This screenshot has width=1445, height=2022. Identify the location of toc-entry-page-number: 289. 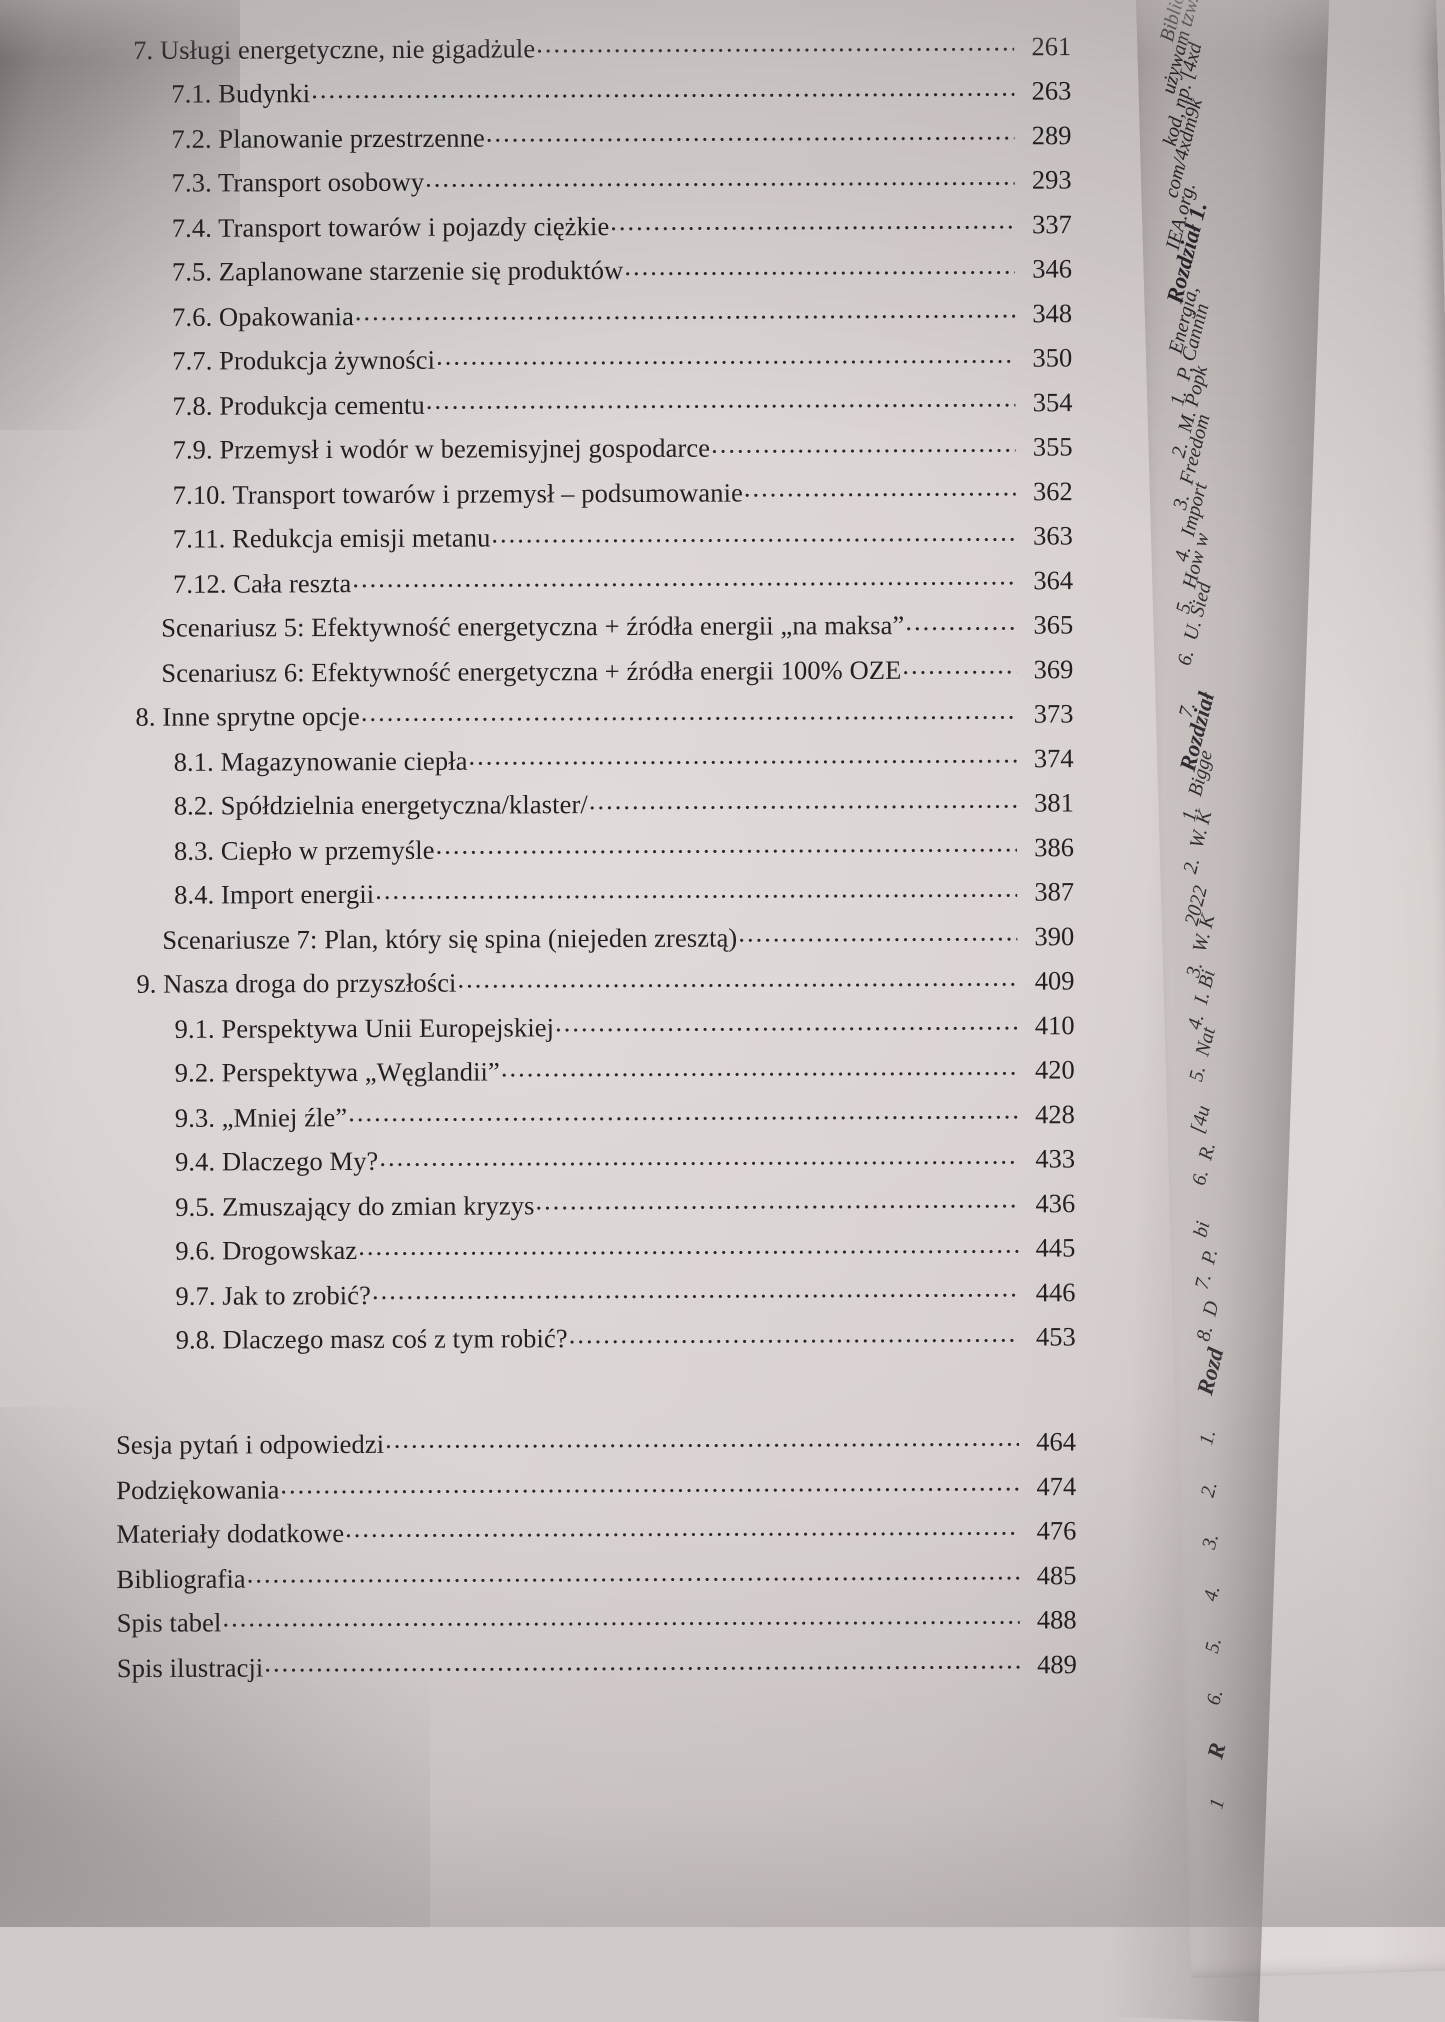
(1051, 134).